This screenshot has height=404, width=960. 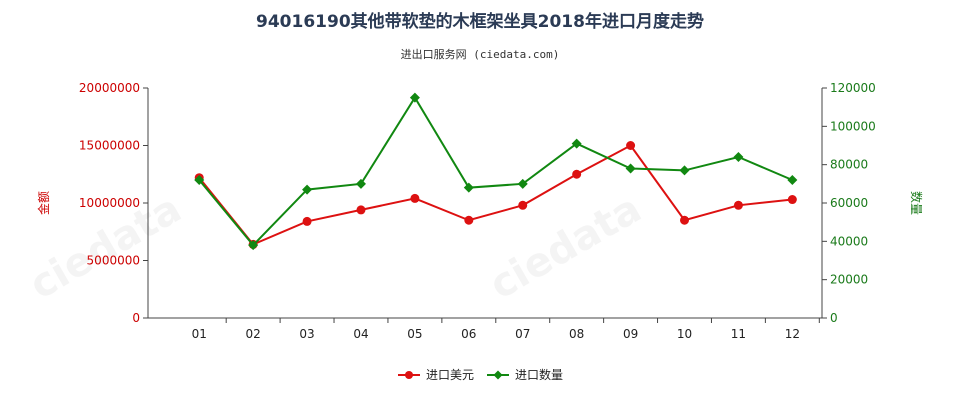 What do you see at coordinates (43, 203) in the screenshot?
I see `y-left-axis-title: 金额` at bounding box center [43, 203].